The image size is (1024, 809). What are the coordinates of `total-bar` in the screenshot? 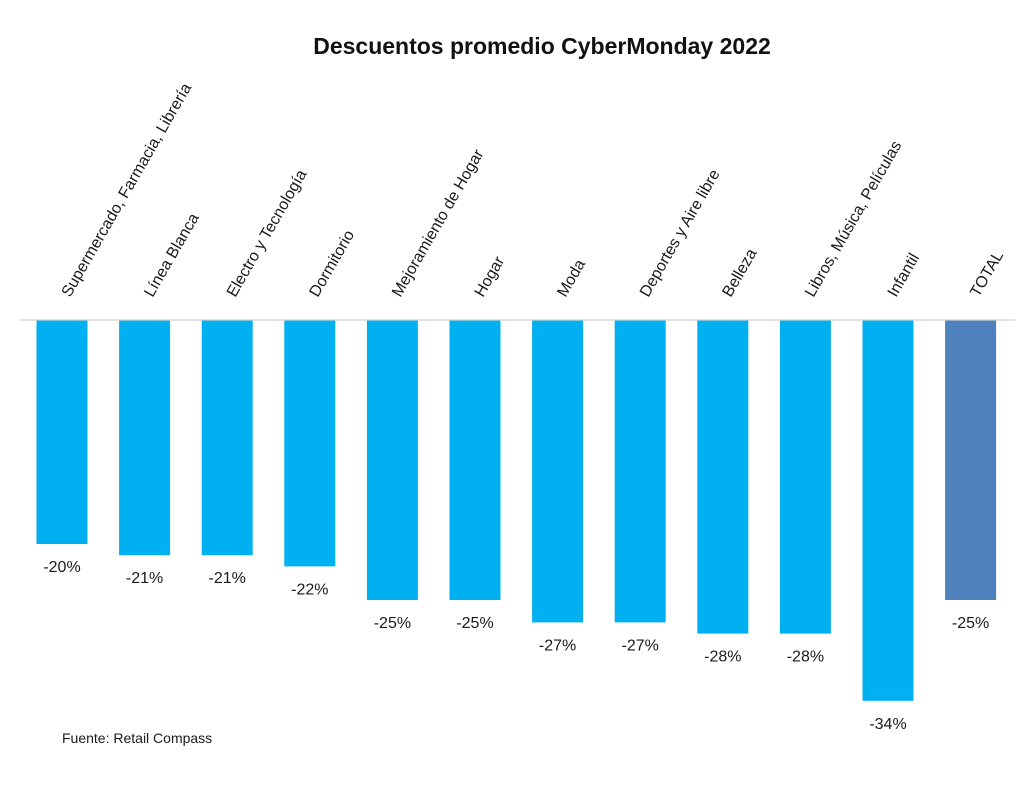 It's located at (971, 460).